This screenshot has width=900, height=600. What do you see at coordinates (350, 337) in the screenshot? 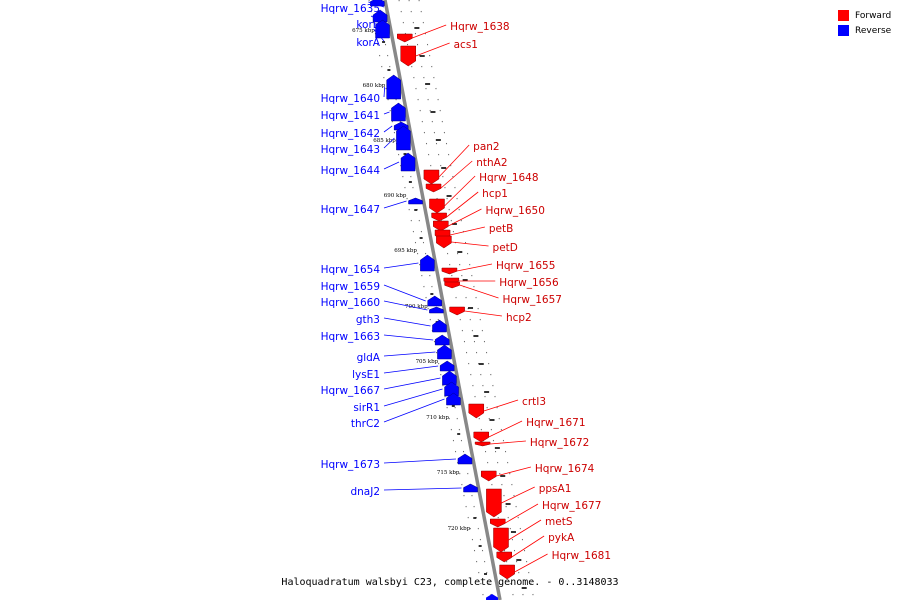
I see `reverse-gene-label: Hqrw_1663` at bounding box center [350, 337].